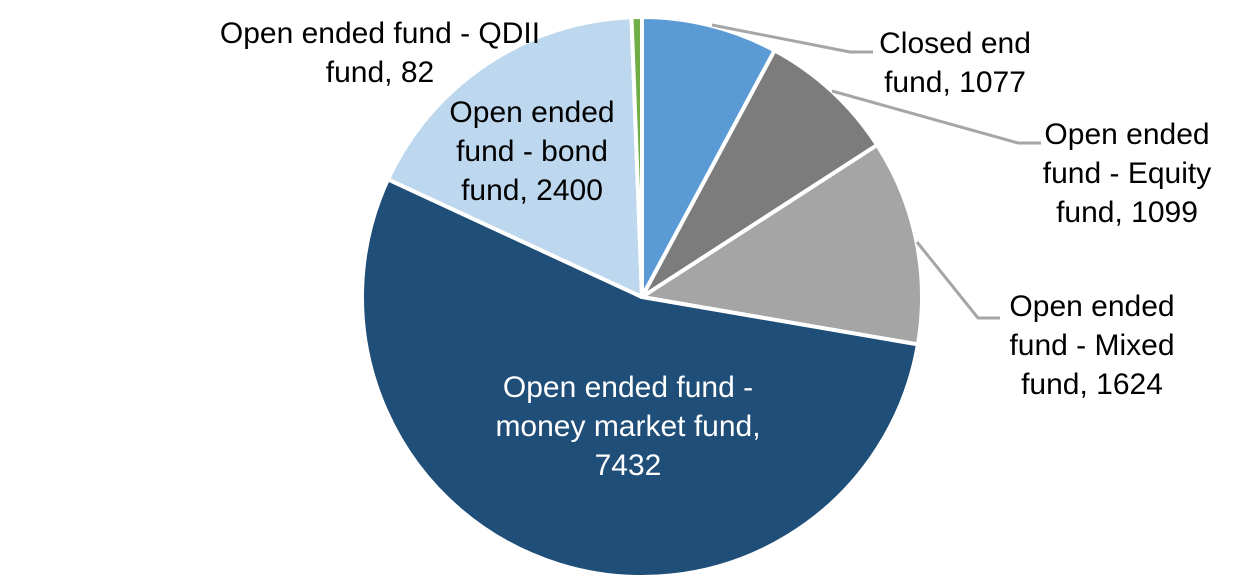 The height and width of the screenshot is (584, 1250). What do you see at coordinates (1127, 212) in the screenshot?
I see `data-label-line: fund, 1099` at bounding box center [1127, 212].